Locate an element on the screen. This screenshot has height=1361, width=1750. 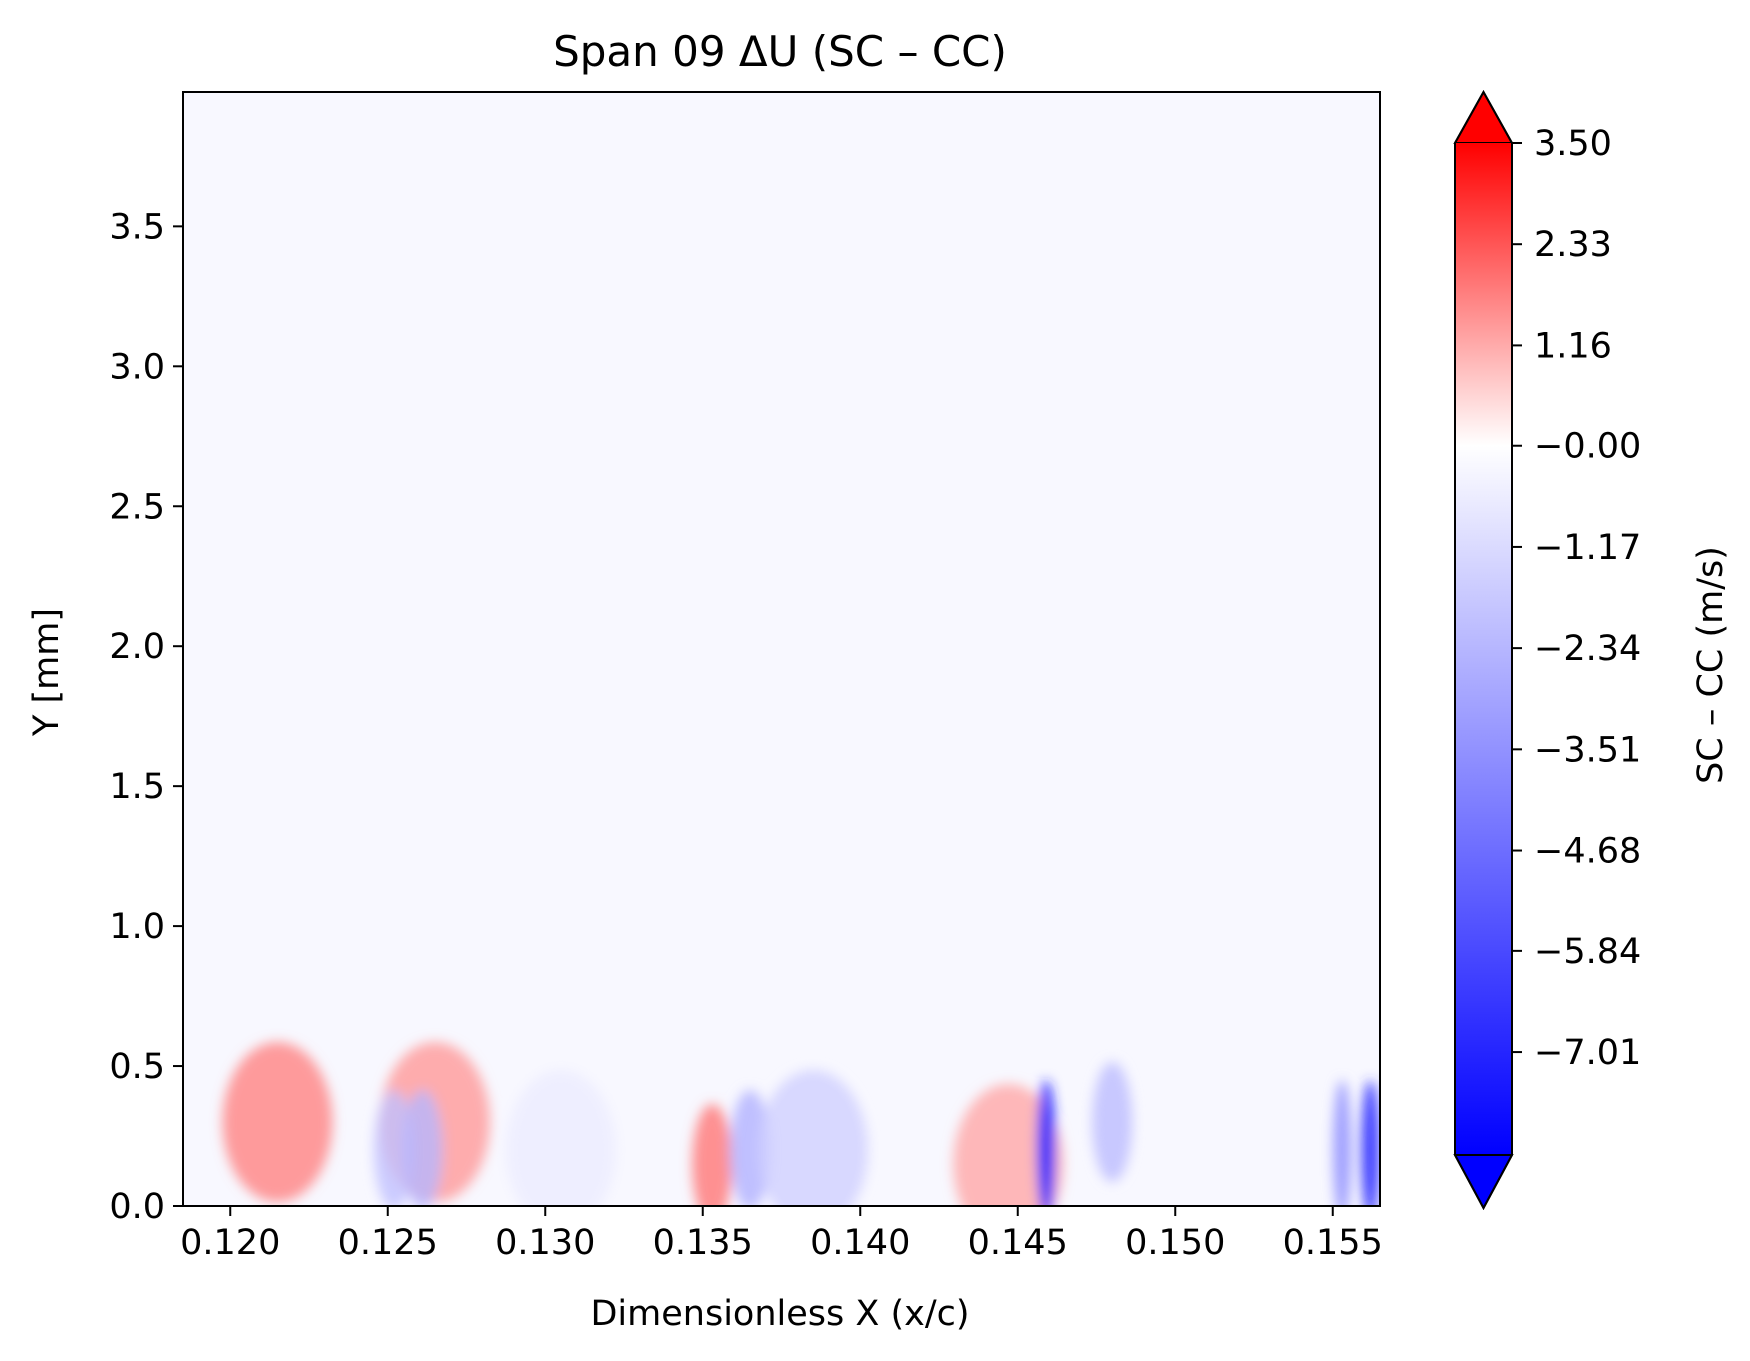
y-axis: 0.0 0.5 1.0 1.5 2.0 2.5 3.0 3.5 is located at coordinates (146, 717).